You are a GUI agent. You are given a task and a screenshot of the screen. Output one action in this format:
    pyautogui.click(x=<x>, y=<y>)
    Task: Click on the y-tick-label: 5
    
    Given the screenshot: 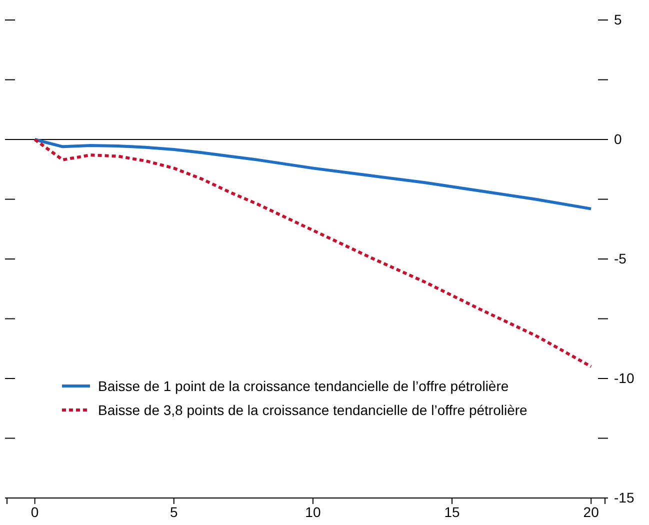 What is the action you would take?
    pyautogui.click(x=618, y=19)
    